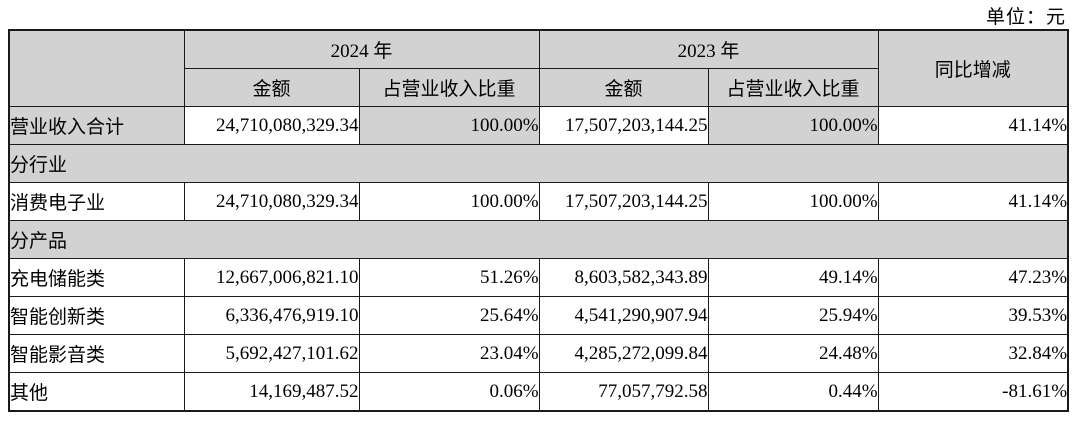  I want to click on section-row-by-industry: 分行业, so click(538, 163).